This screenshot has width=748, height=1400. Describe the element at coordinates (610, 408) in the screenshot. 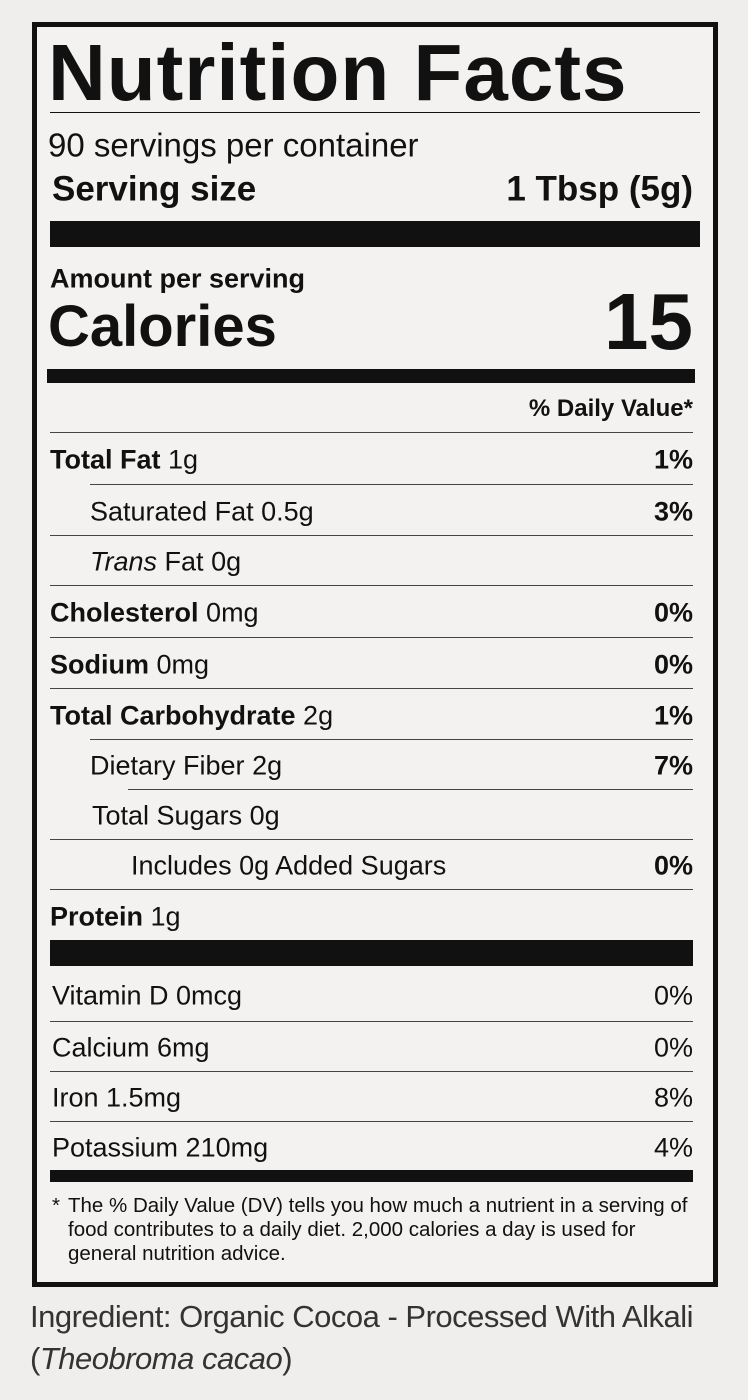

I see `dv-header: % Daily Value*` at that location.